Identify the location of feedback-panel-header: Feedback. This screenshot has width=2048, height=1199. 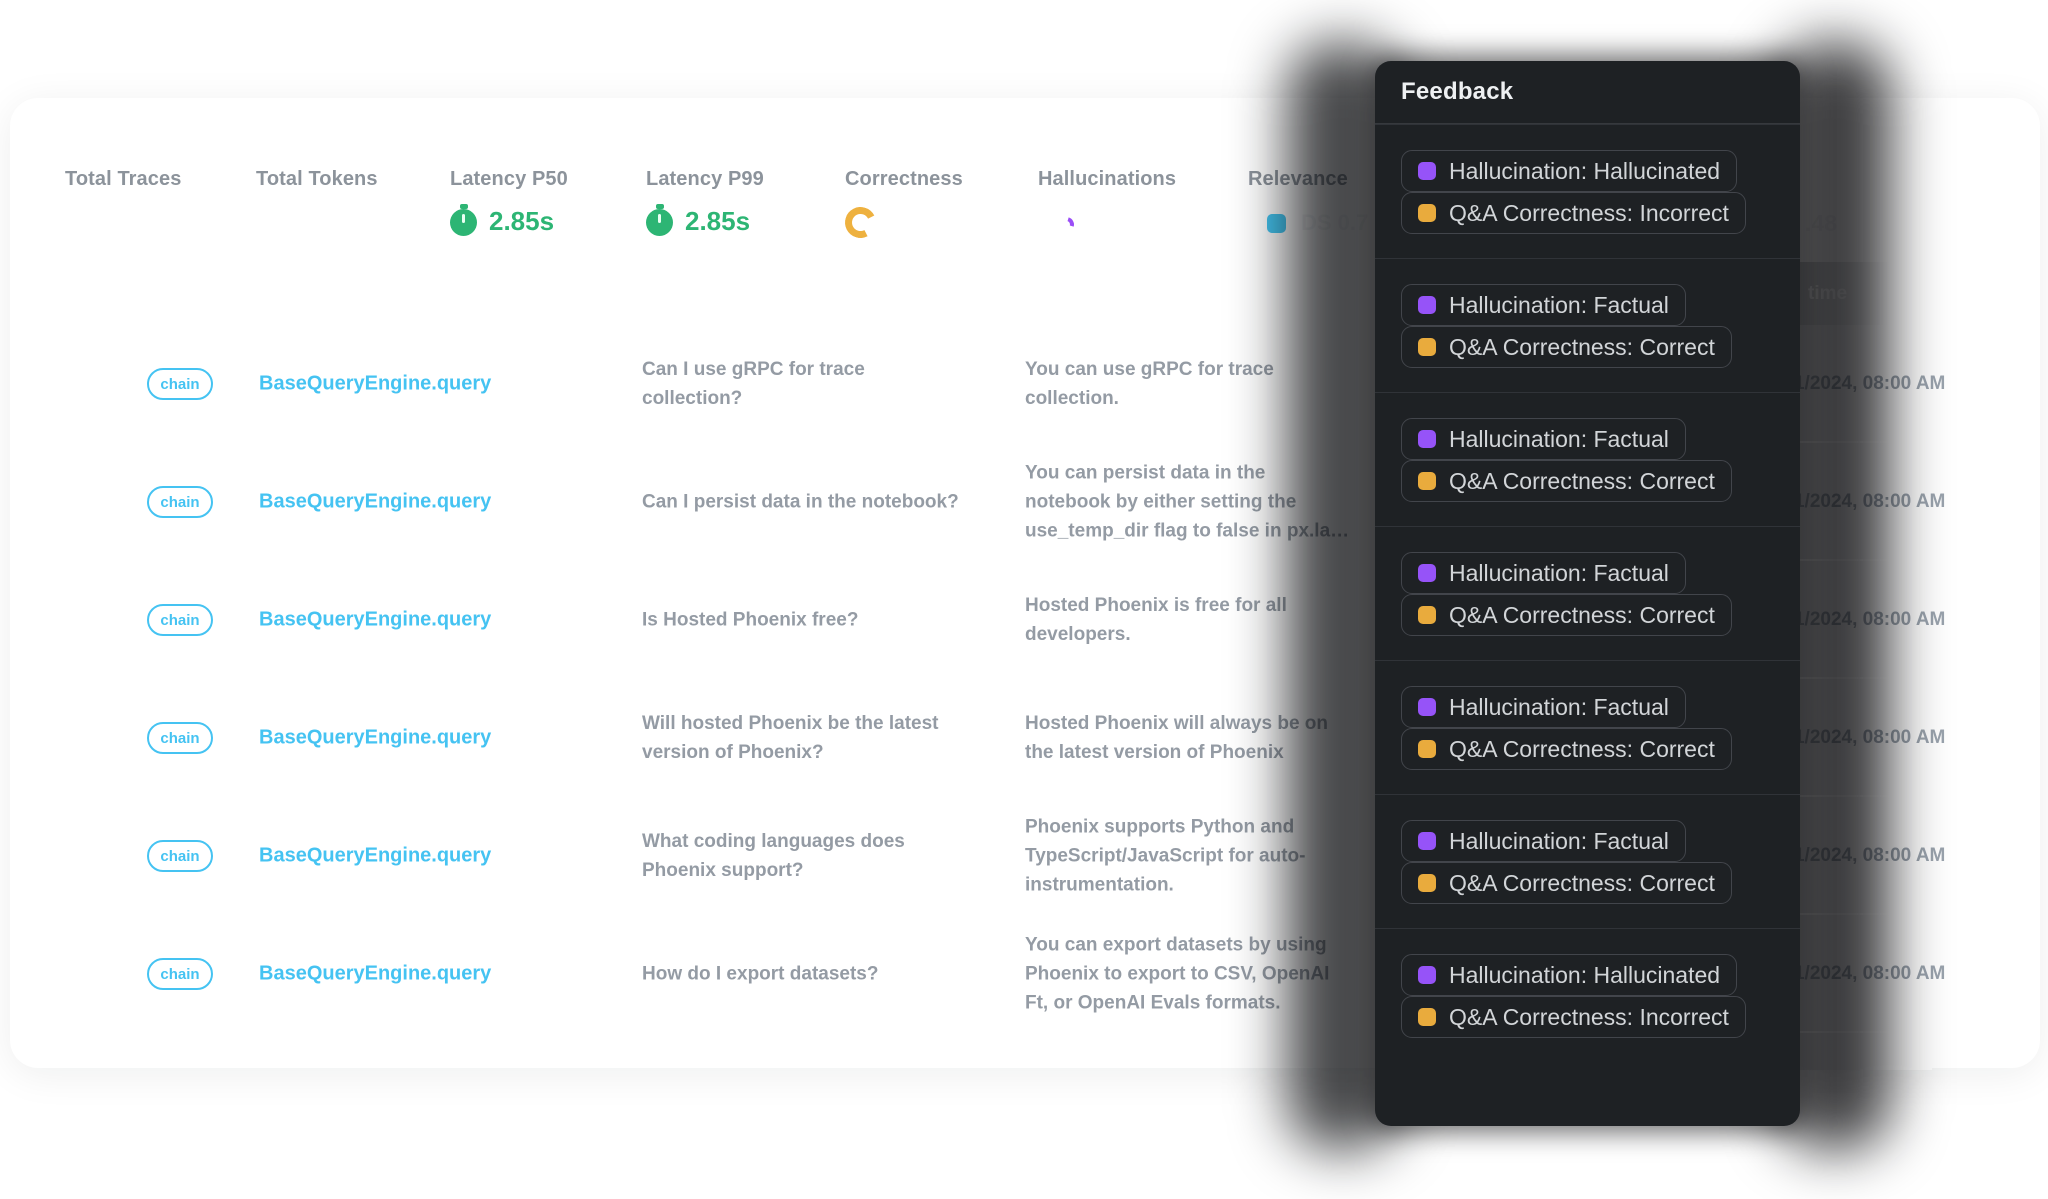
(1587, 92).